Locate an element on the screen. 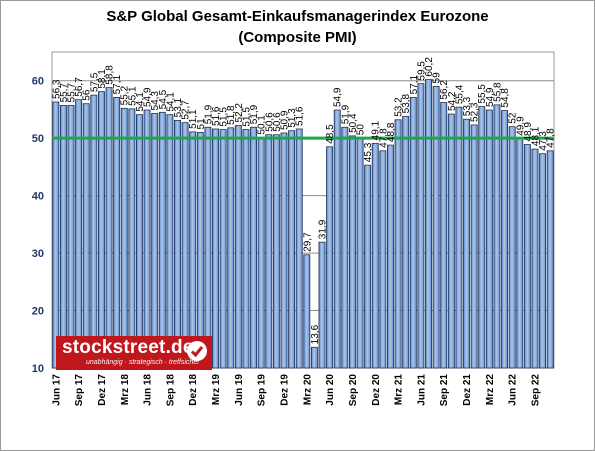 This screenshot has height=451, width=595. x-tick-label: Mrz 20 is located at coordinates (307, 390).